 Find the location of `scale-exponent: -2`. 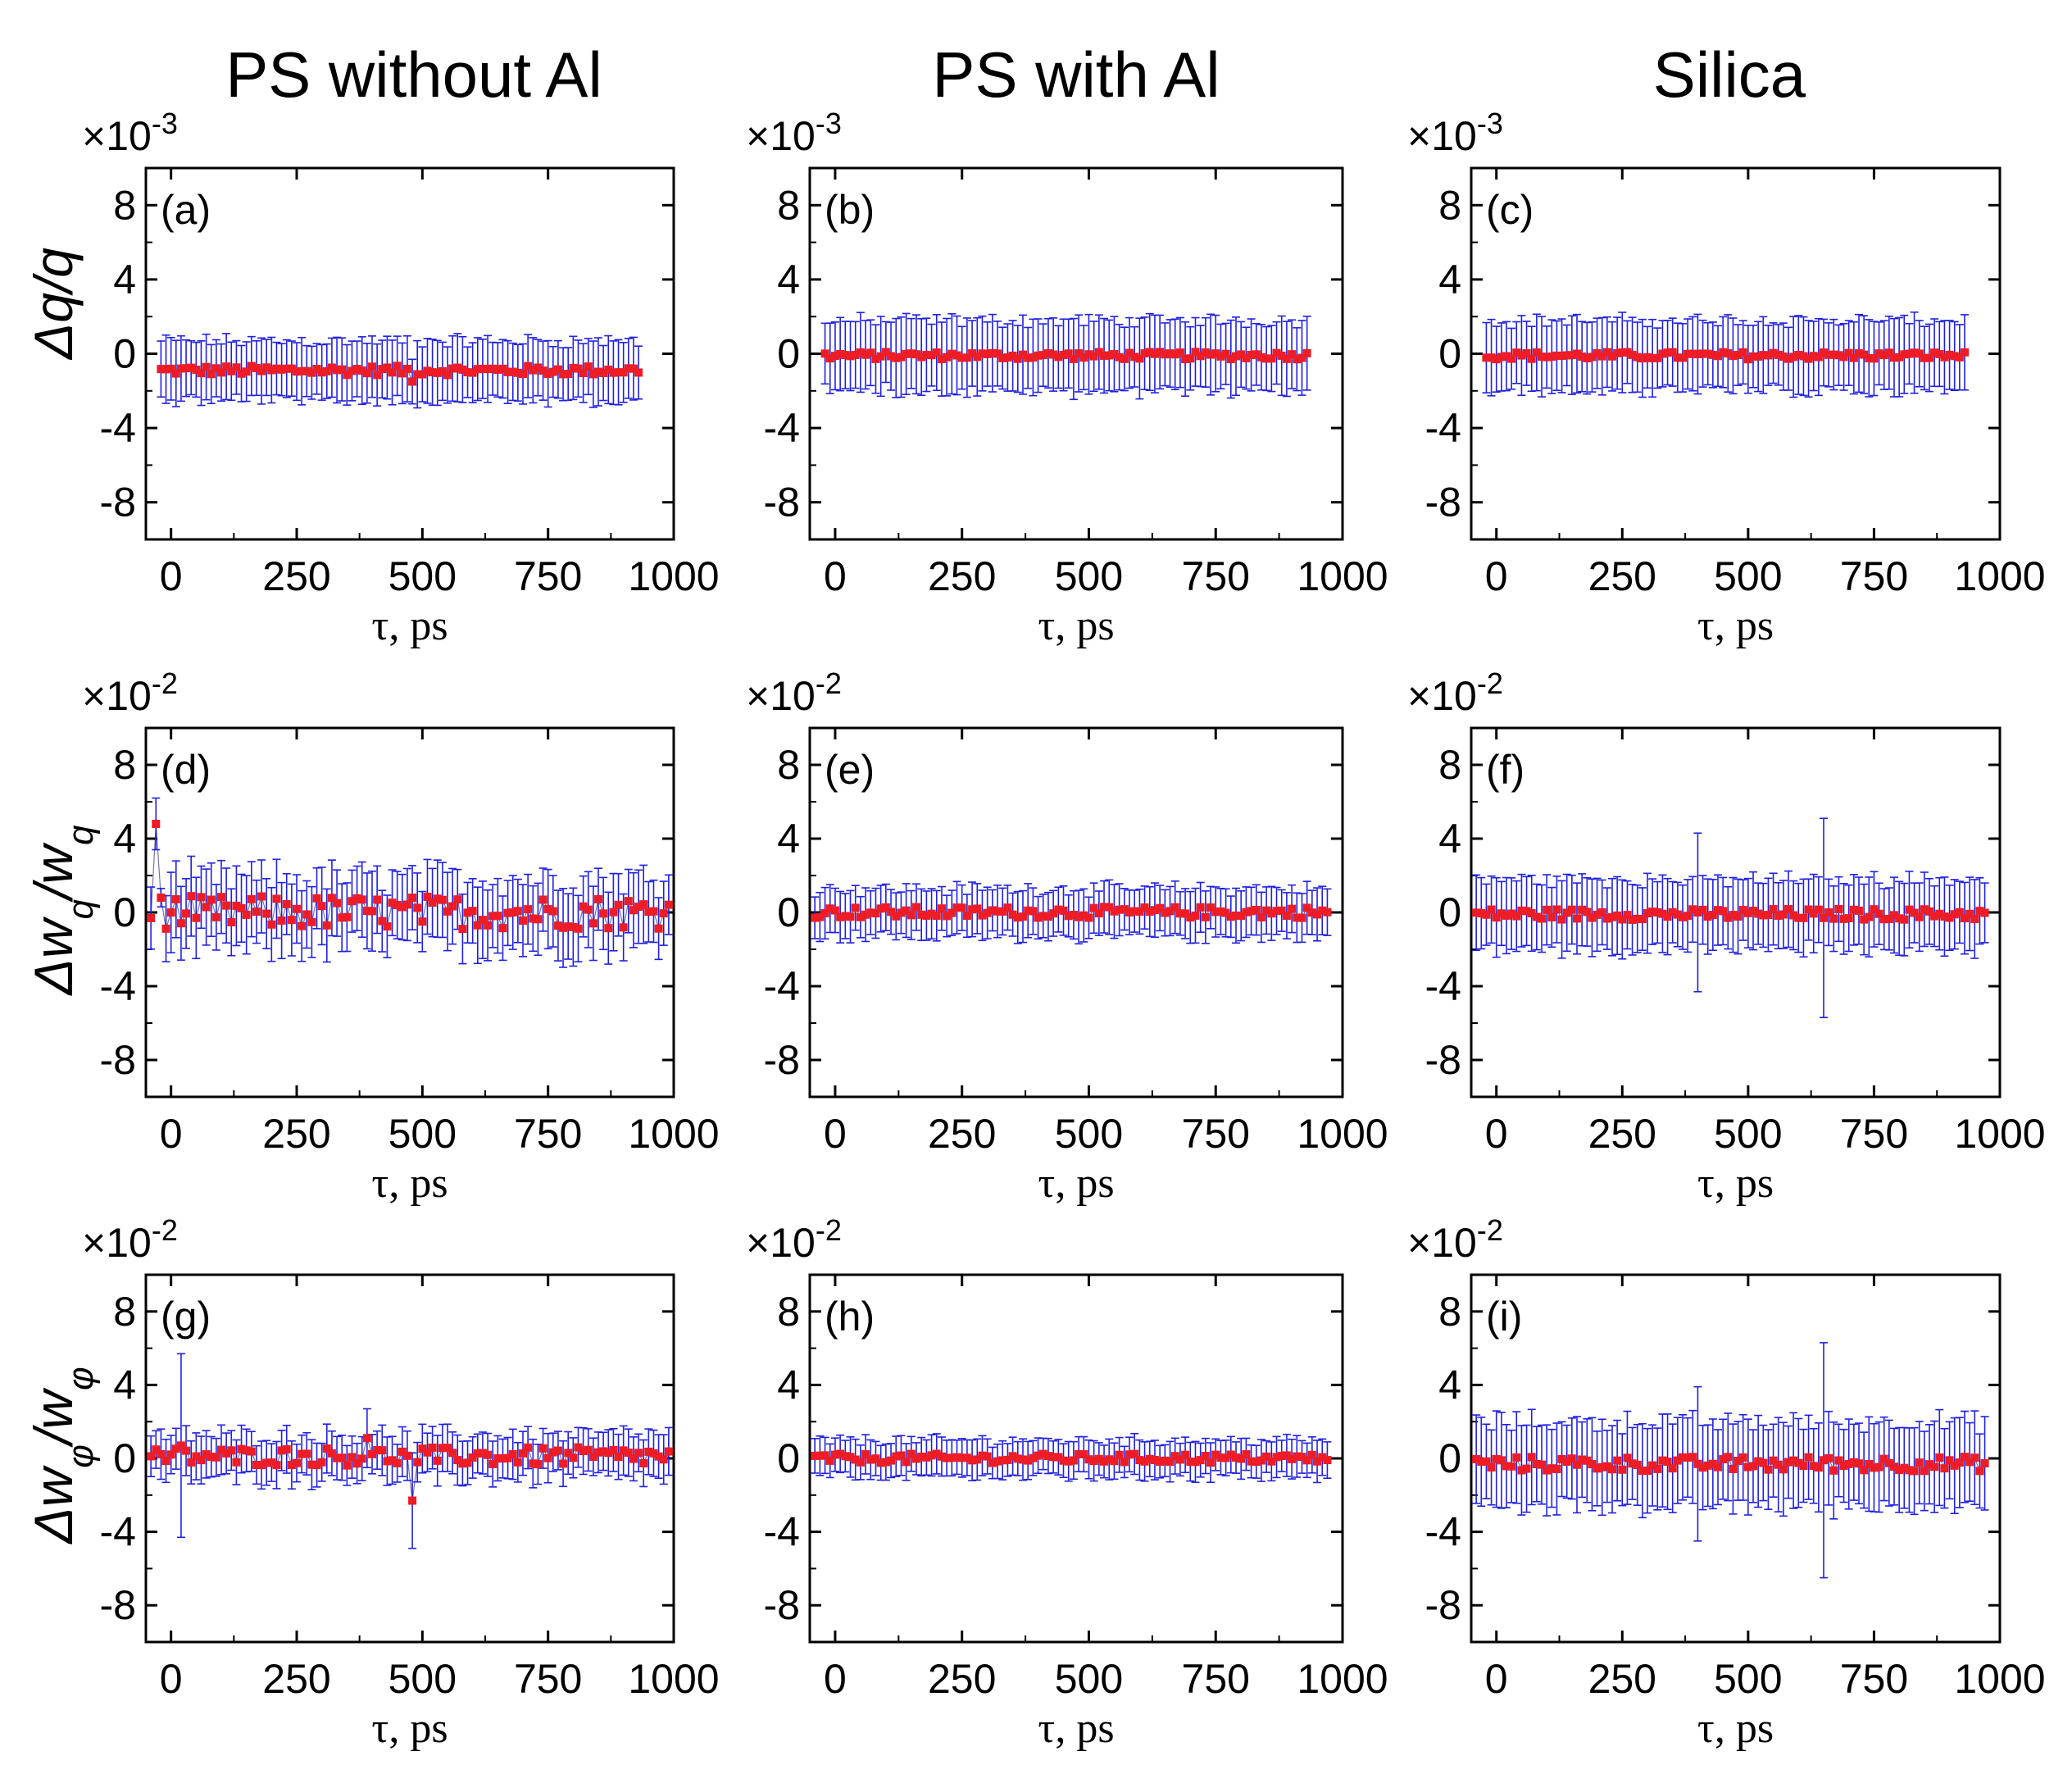

scale-exponent: -2 is located at coordinates (1490, 683).